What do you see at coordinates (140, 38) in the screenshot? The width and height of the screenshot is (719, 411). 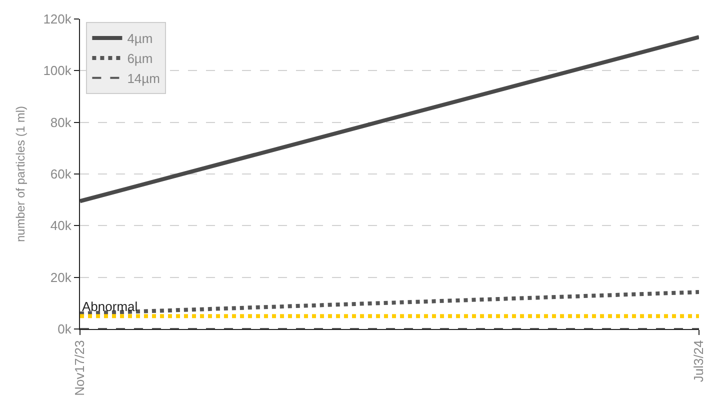 I see `legend-label: 4µm` at bounding box center [140, 38].